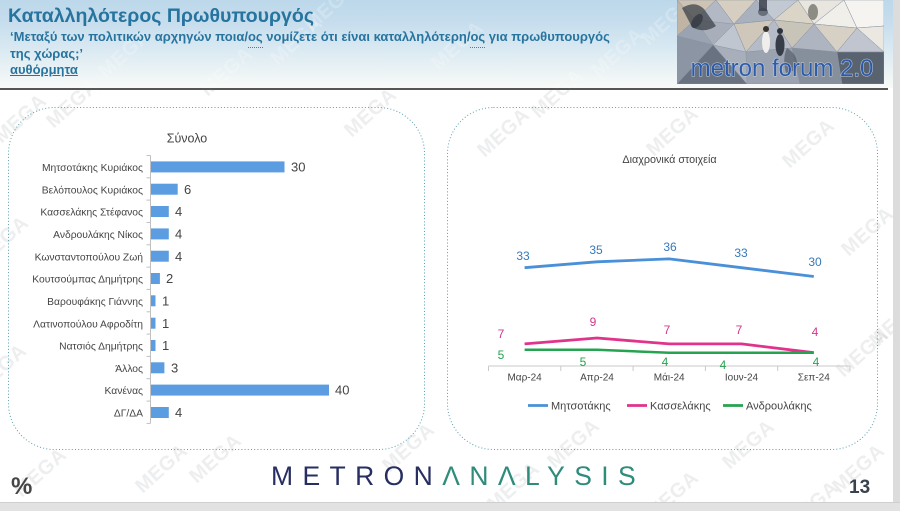  What do you see at coordinates (581, 407) in the screenshot?
I see `svg-text: Μητσοτάκης` at bounding box center [581, 407].